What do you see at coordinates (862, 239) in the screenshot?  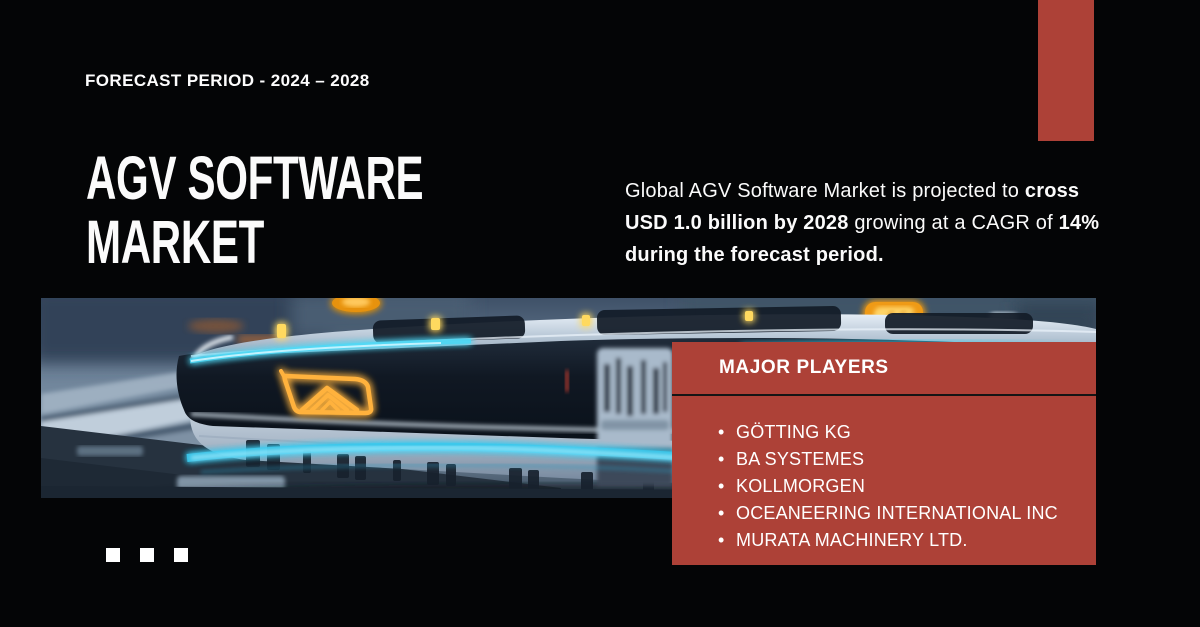 I see `summary-highlight-cagr: 14% during the forecast period.` at bounding box center [862, 239].